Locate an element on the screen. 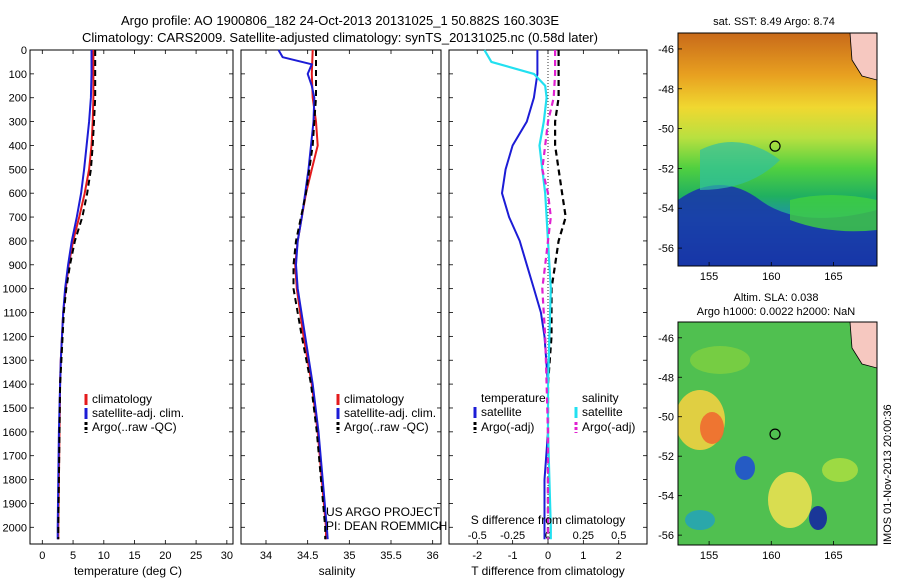 Image resolution: width=900 pixels, height=580 pixels. map-lon-label: 160 is located at coordinates (771, 277).